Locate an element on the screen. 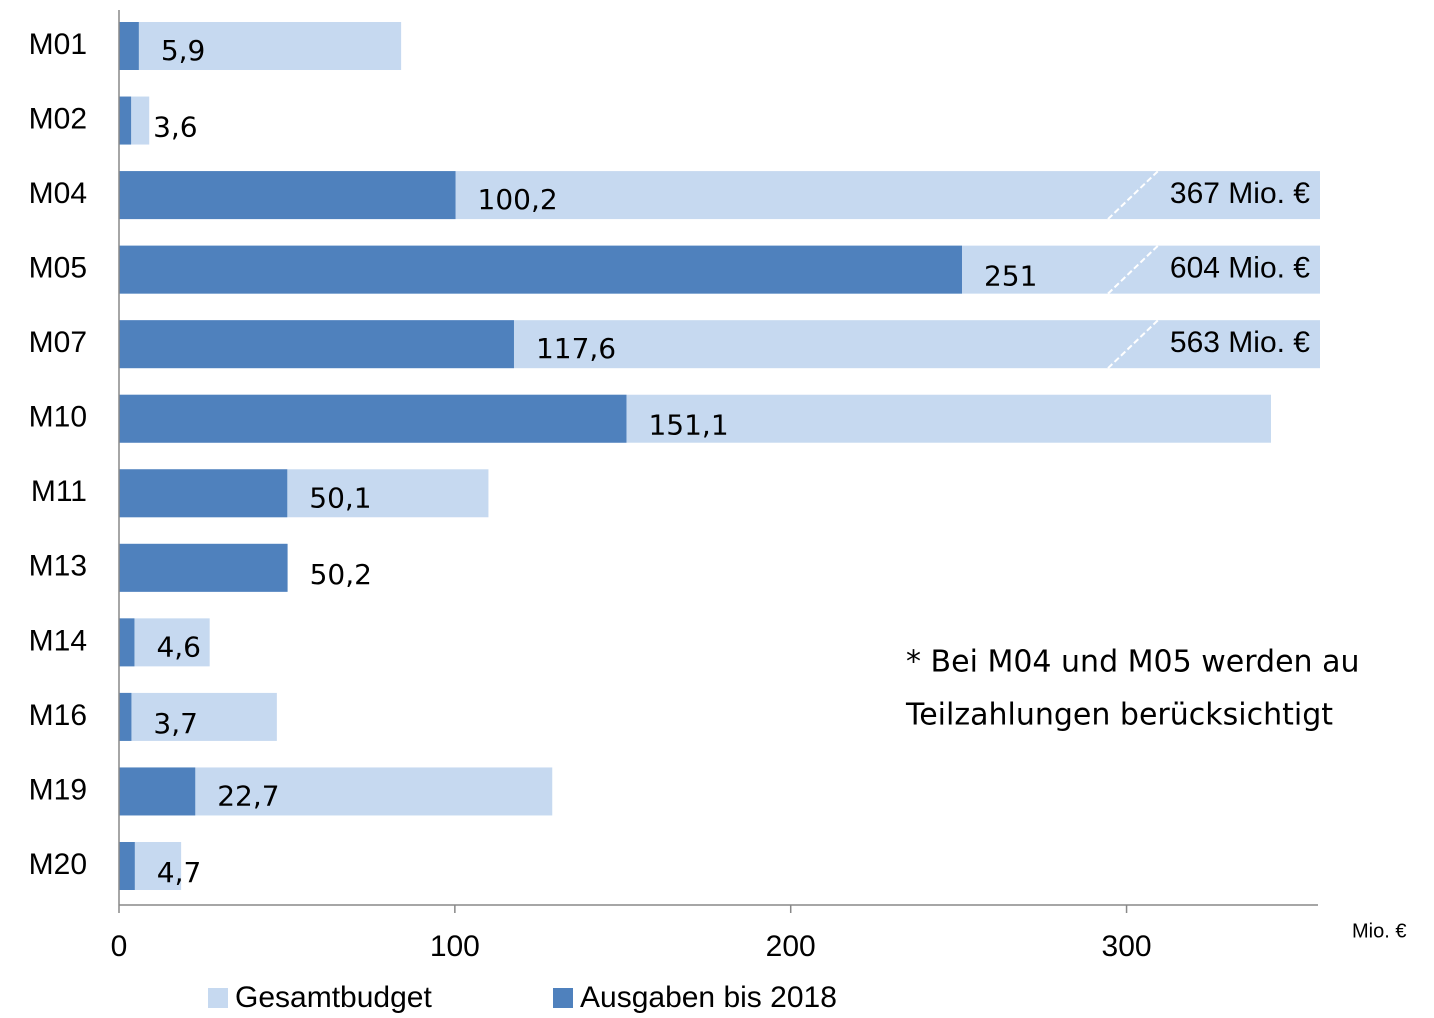 Image resolution: width=1434 pixels, height=1018 pixels. x-tick-label: 0 is located at coordinates (119, 946).